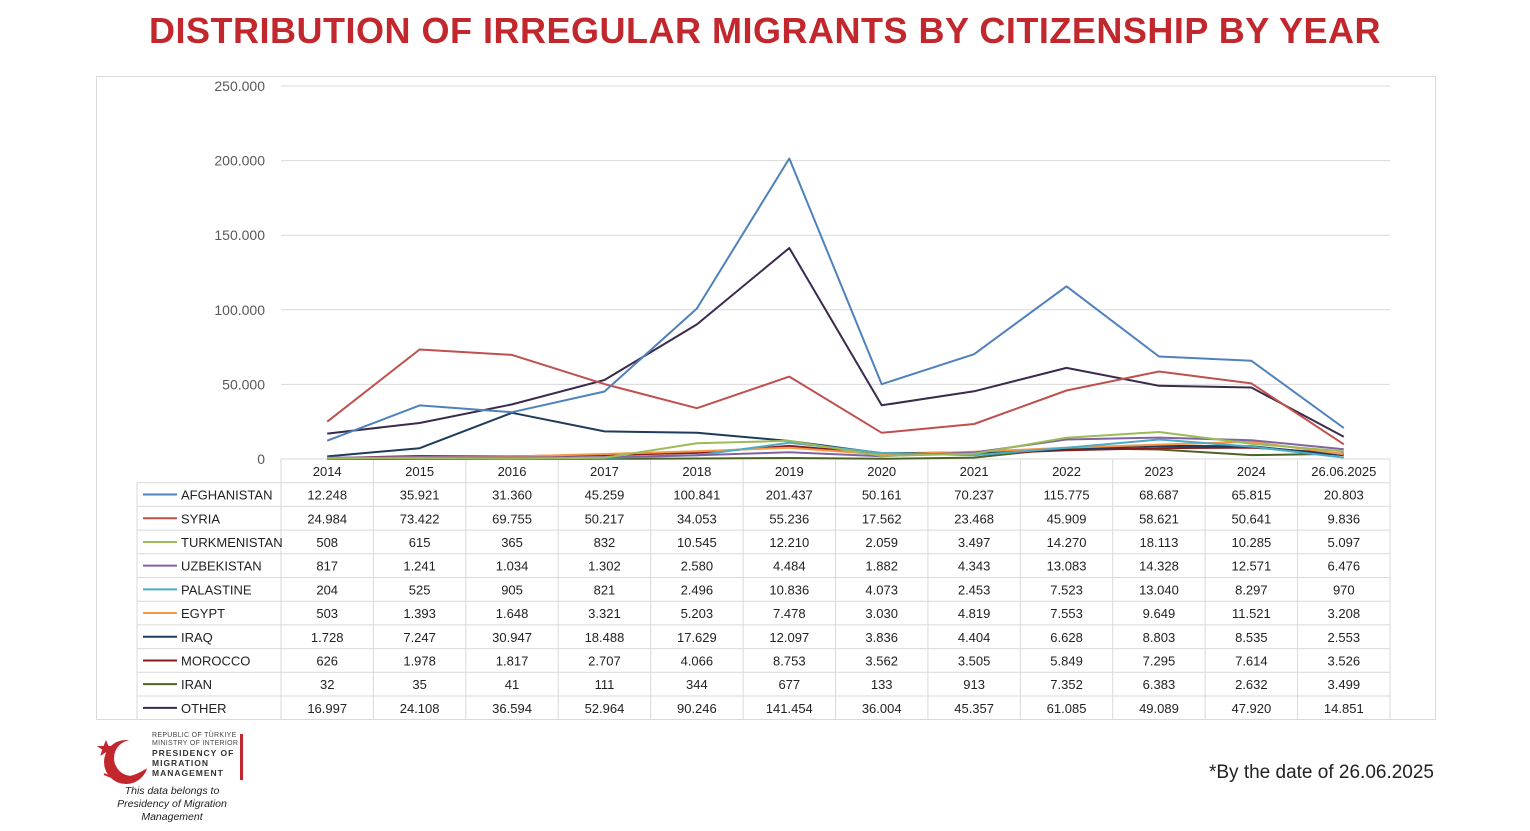 This screenshot has width=1530, height=831. I want to click on data-label: 50.161, so click(882, 495).